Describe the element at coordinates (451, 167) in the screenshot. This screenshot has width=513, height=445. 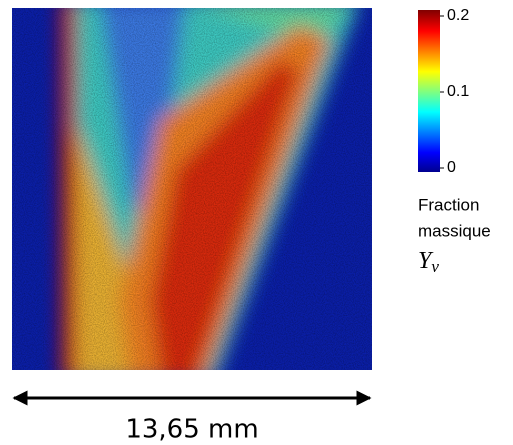
I see `colorbar-tick-label: 0` at that location.